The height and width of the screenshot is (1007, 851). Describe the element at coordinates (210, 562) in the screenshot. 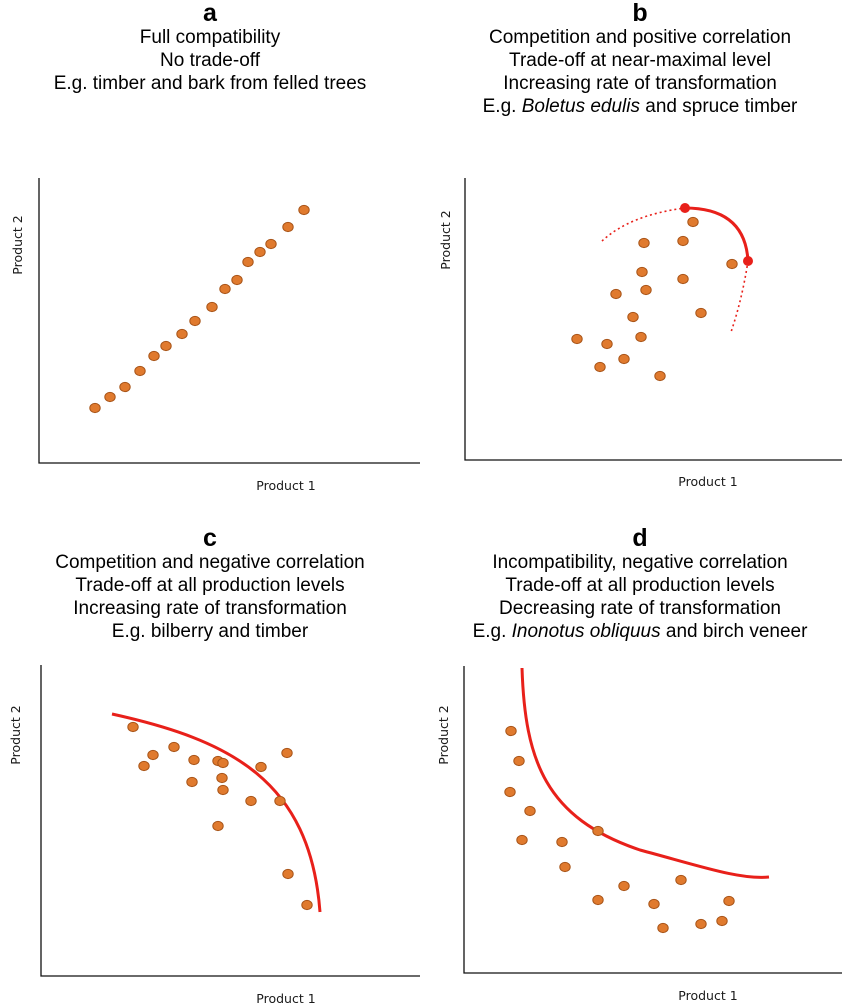

I see `panel-caption-line: Competition and negative correlation` at that location.